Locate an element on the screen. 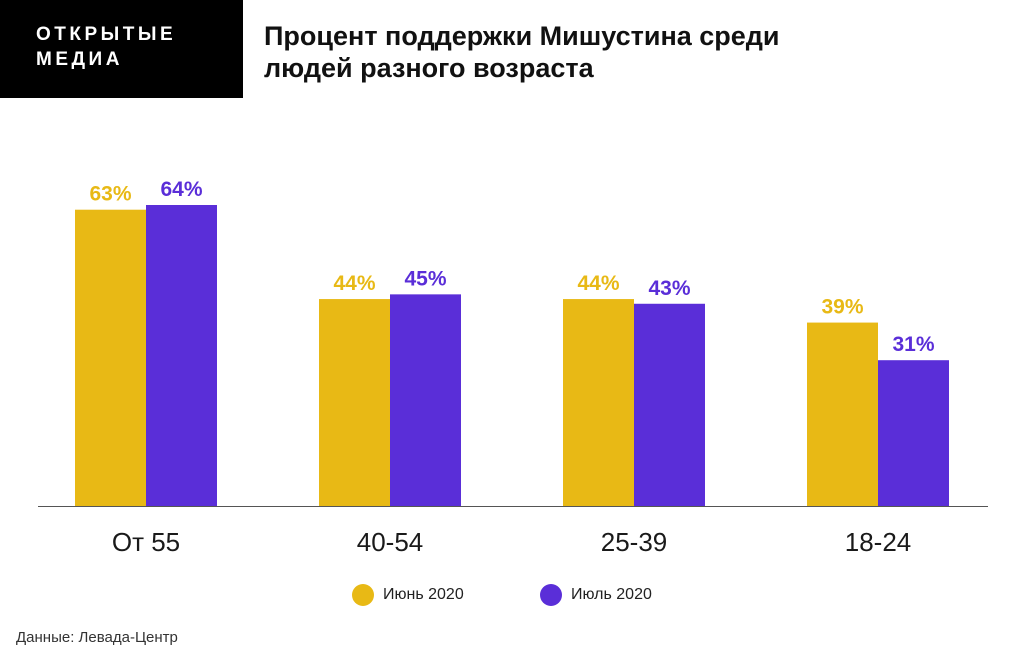  legend-label-june: Июнь 2020 is located at coordinates (423, 594).